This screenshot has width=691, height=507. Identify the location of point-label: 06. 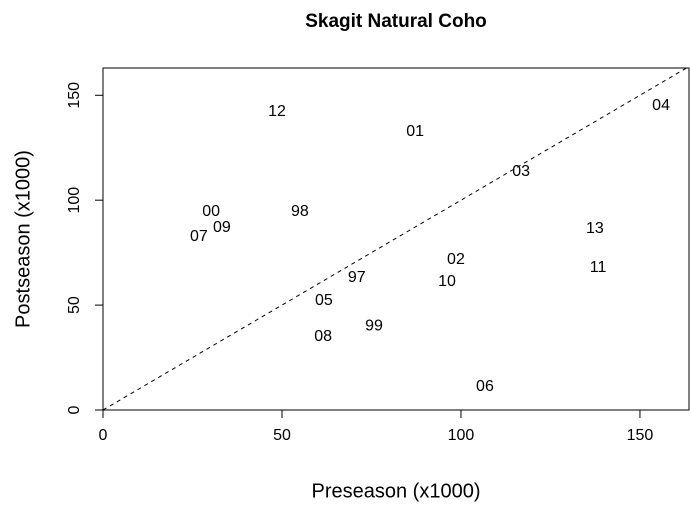
(485, 386).